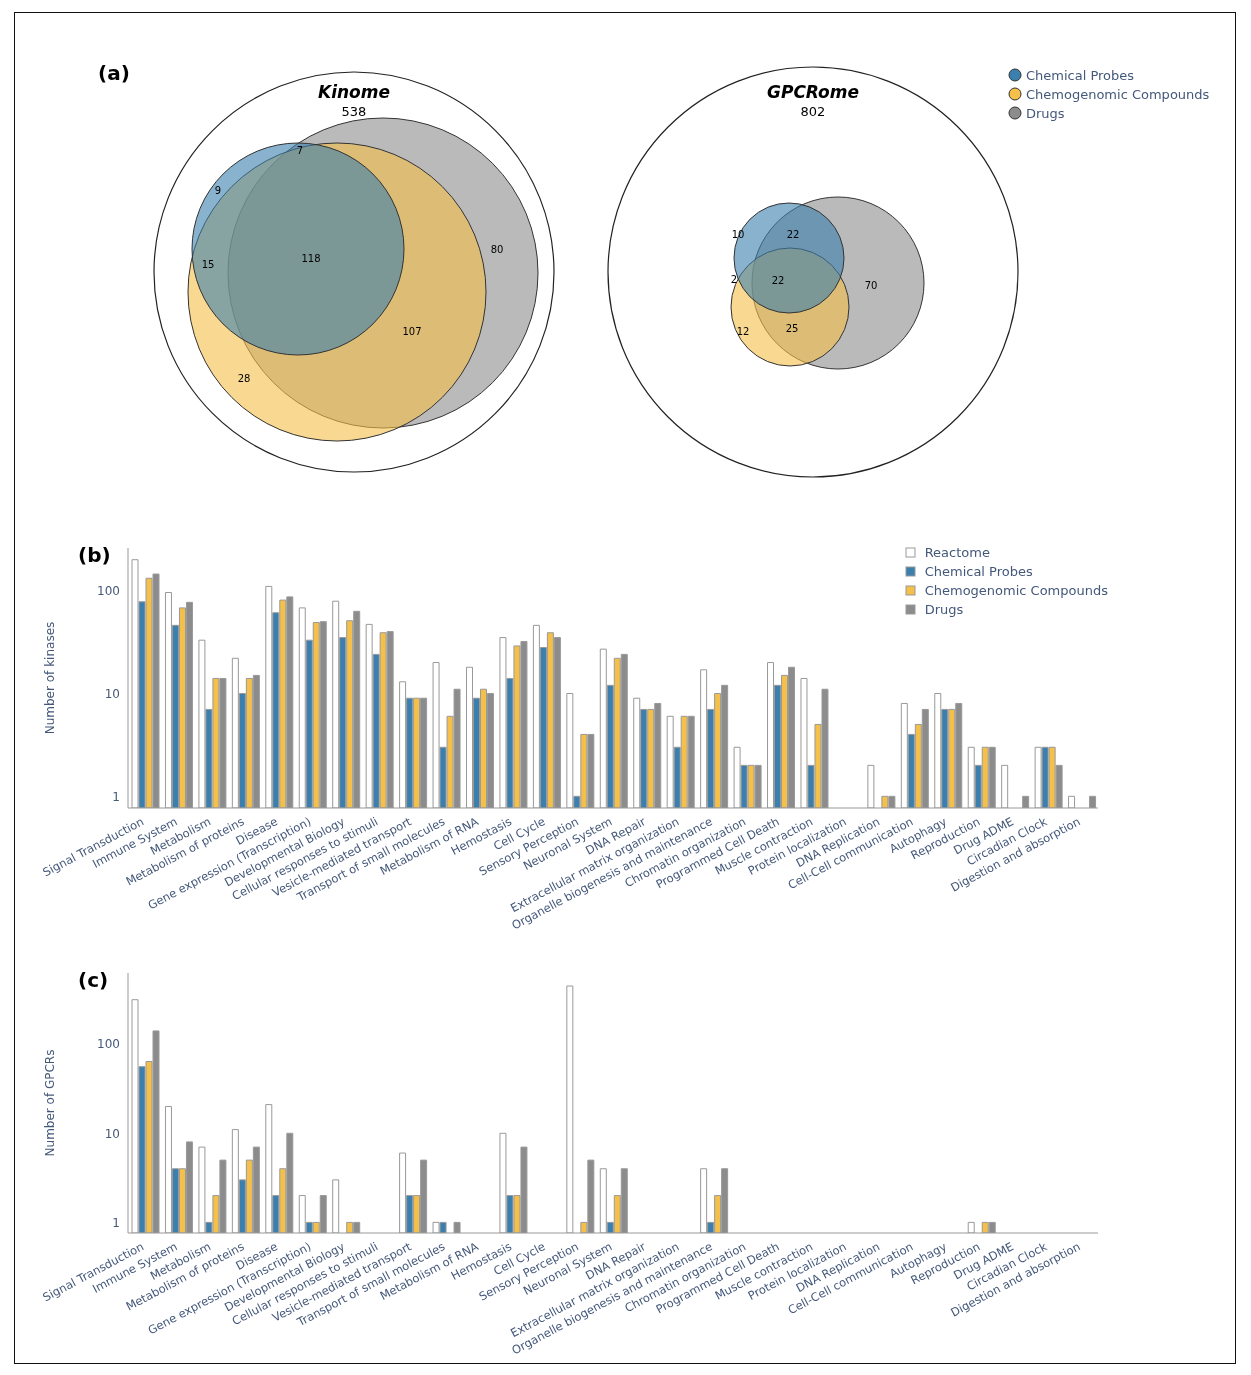 This screenshot has width=1251, height=1375. Describe the element at coordinates (792, 328) in the screenshot. I see `text: 25` at that location.